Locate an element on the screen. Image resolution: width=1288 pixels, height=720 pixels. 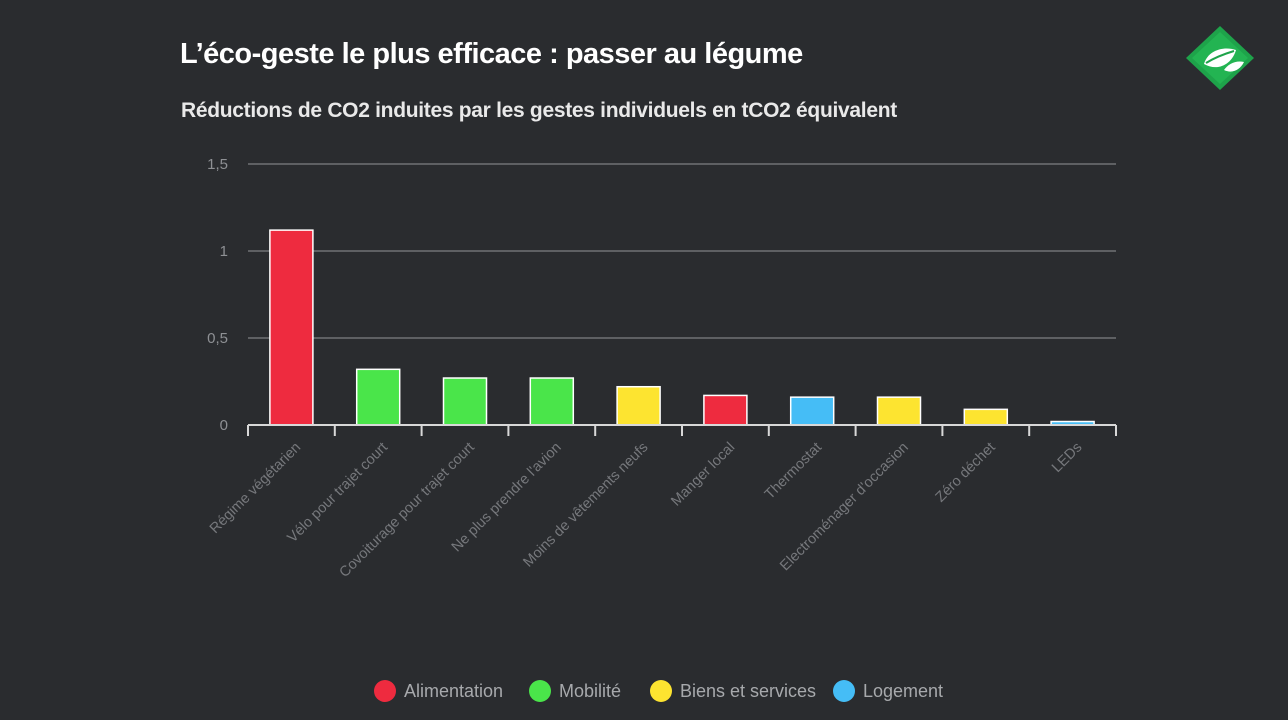
legend-label: Biens et services is located at coordinates (748, 690).